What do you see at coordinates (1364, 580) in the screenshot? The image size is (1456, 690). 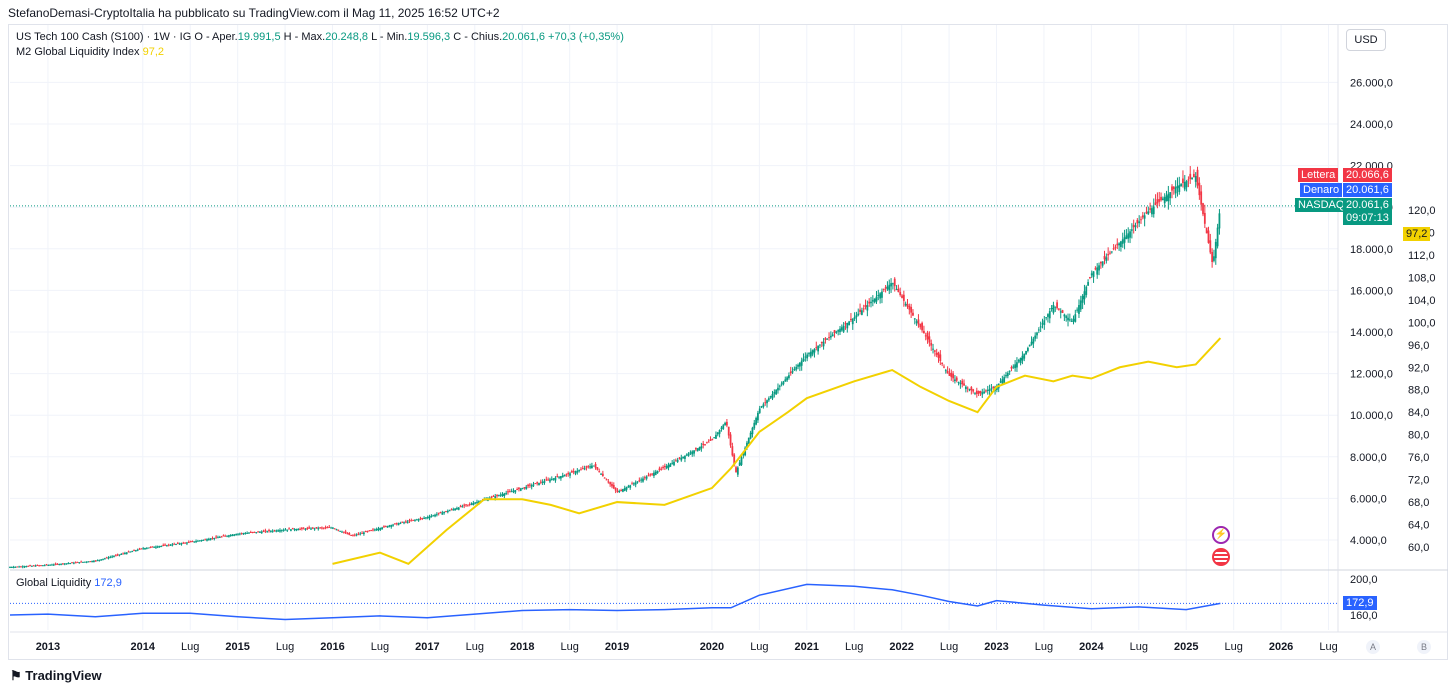 I see `liquidity-tick-label: 200,0` at bounding box center [1364, 580].